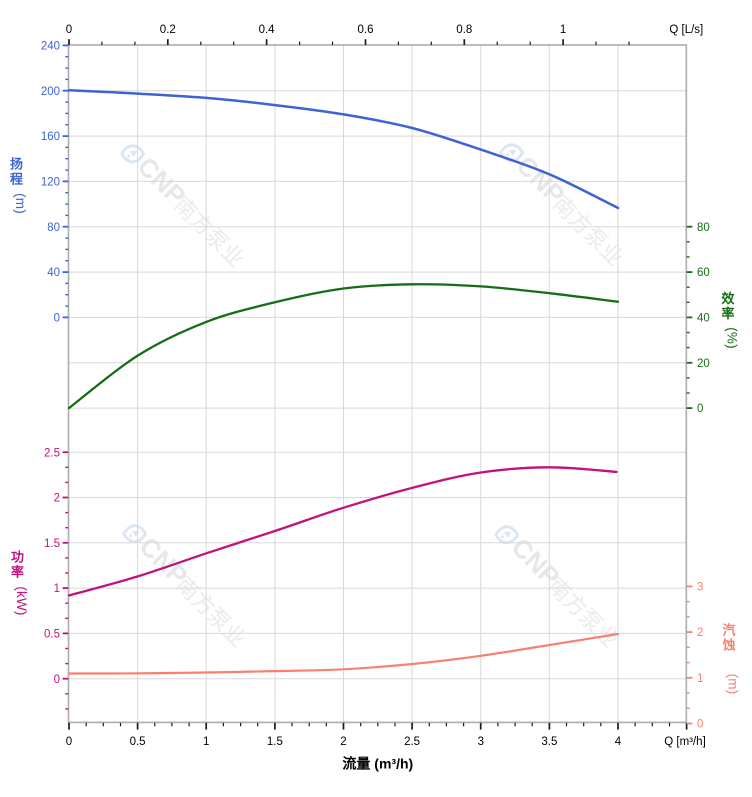  Describe the element at coordinates (168, 30) in the screenshot. I see `svg-text: 0.2` at that location.